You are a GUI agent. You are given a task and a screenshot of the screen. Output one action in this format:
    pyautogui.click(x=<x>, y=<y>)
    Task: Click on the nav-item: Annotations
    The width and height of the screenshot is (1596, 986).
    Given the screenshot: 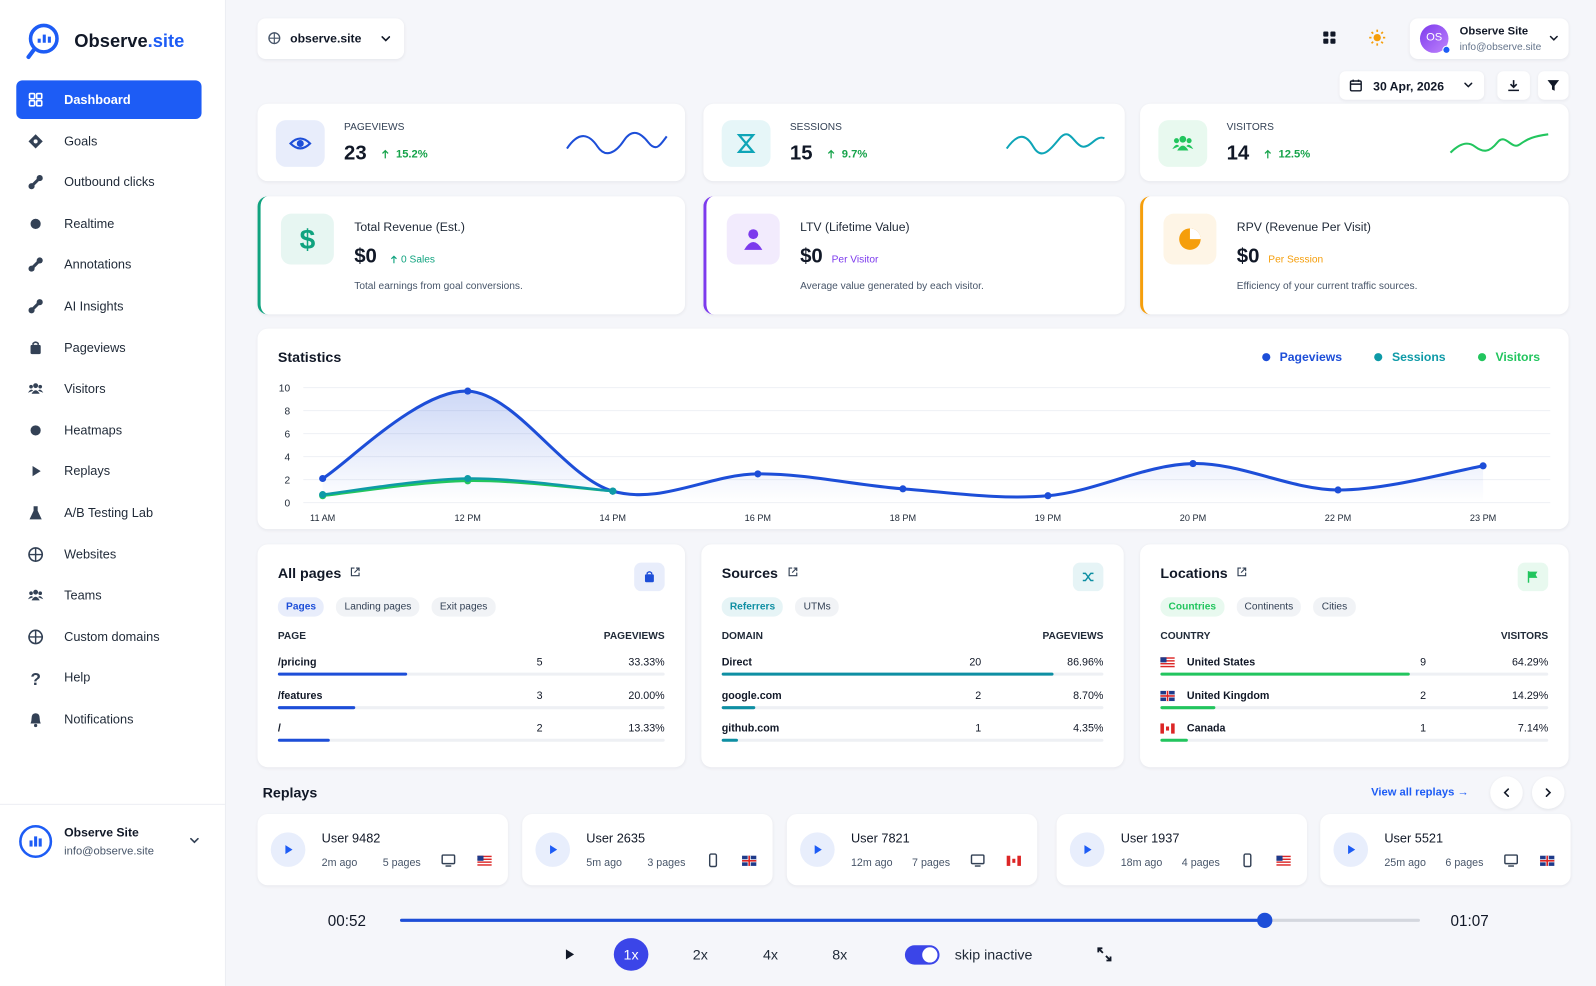 What is the action you would take?
    pyautogui.click(x=108, y=265)
    